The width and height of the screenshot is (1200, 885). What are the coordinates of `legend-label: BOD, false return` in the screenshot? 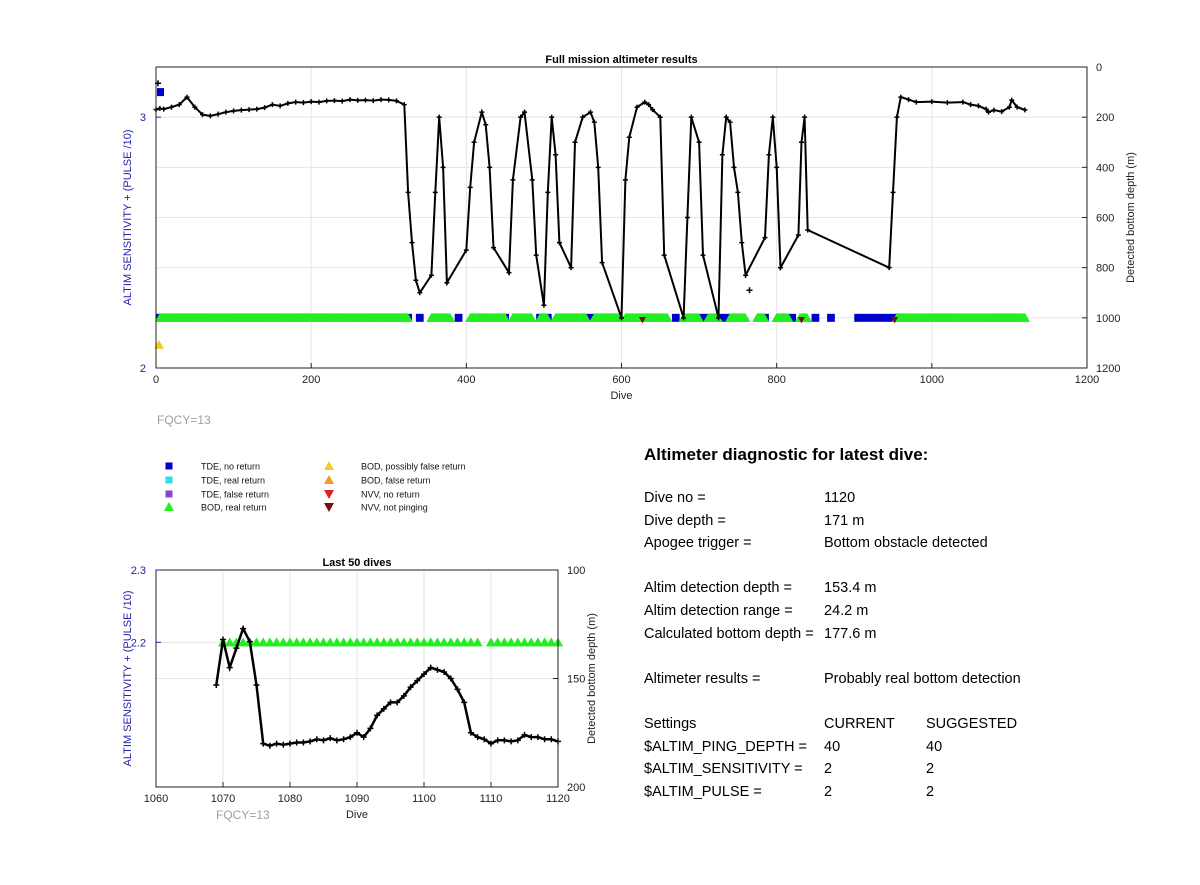 It's located at (396, 481).